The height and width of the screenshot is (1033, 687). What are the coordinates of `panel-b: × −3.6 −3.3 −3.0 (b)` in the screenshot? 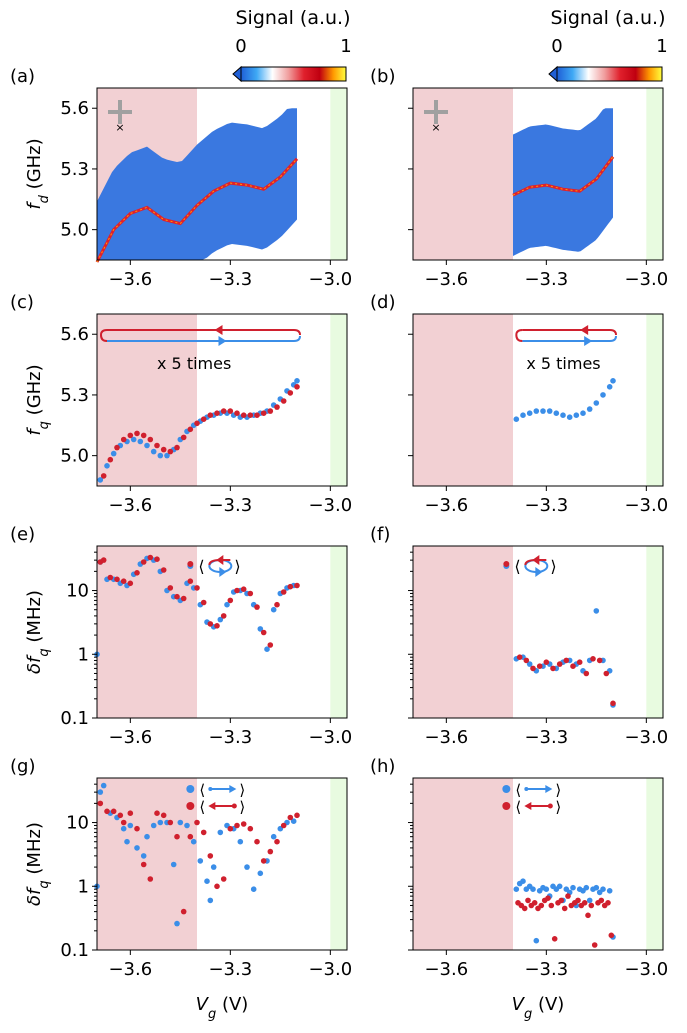 It's located at (519, 178).